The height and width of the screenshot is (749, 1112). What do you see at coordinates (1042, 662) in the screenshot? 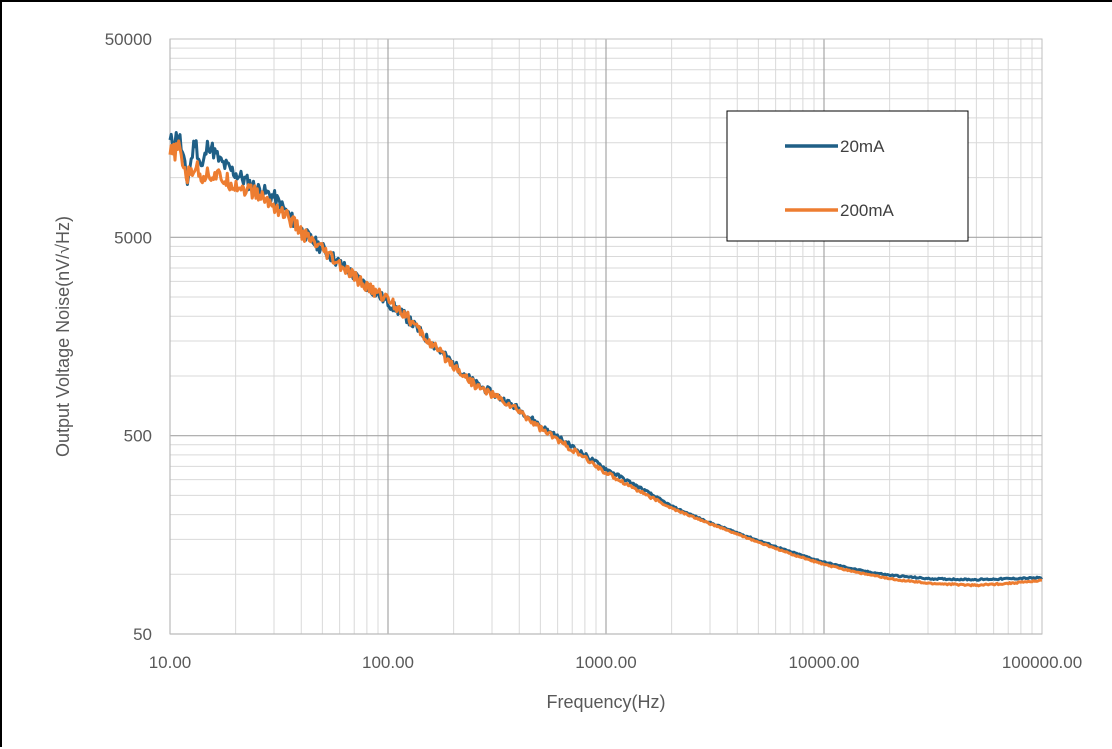
I see `x-tick-label: 100000.00` at bounding box center [1042, 662].